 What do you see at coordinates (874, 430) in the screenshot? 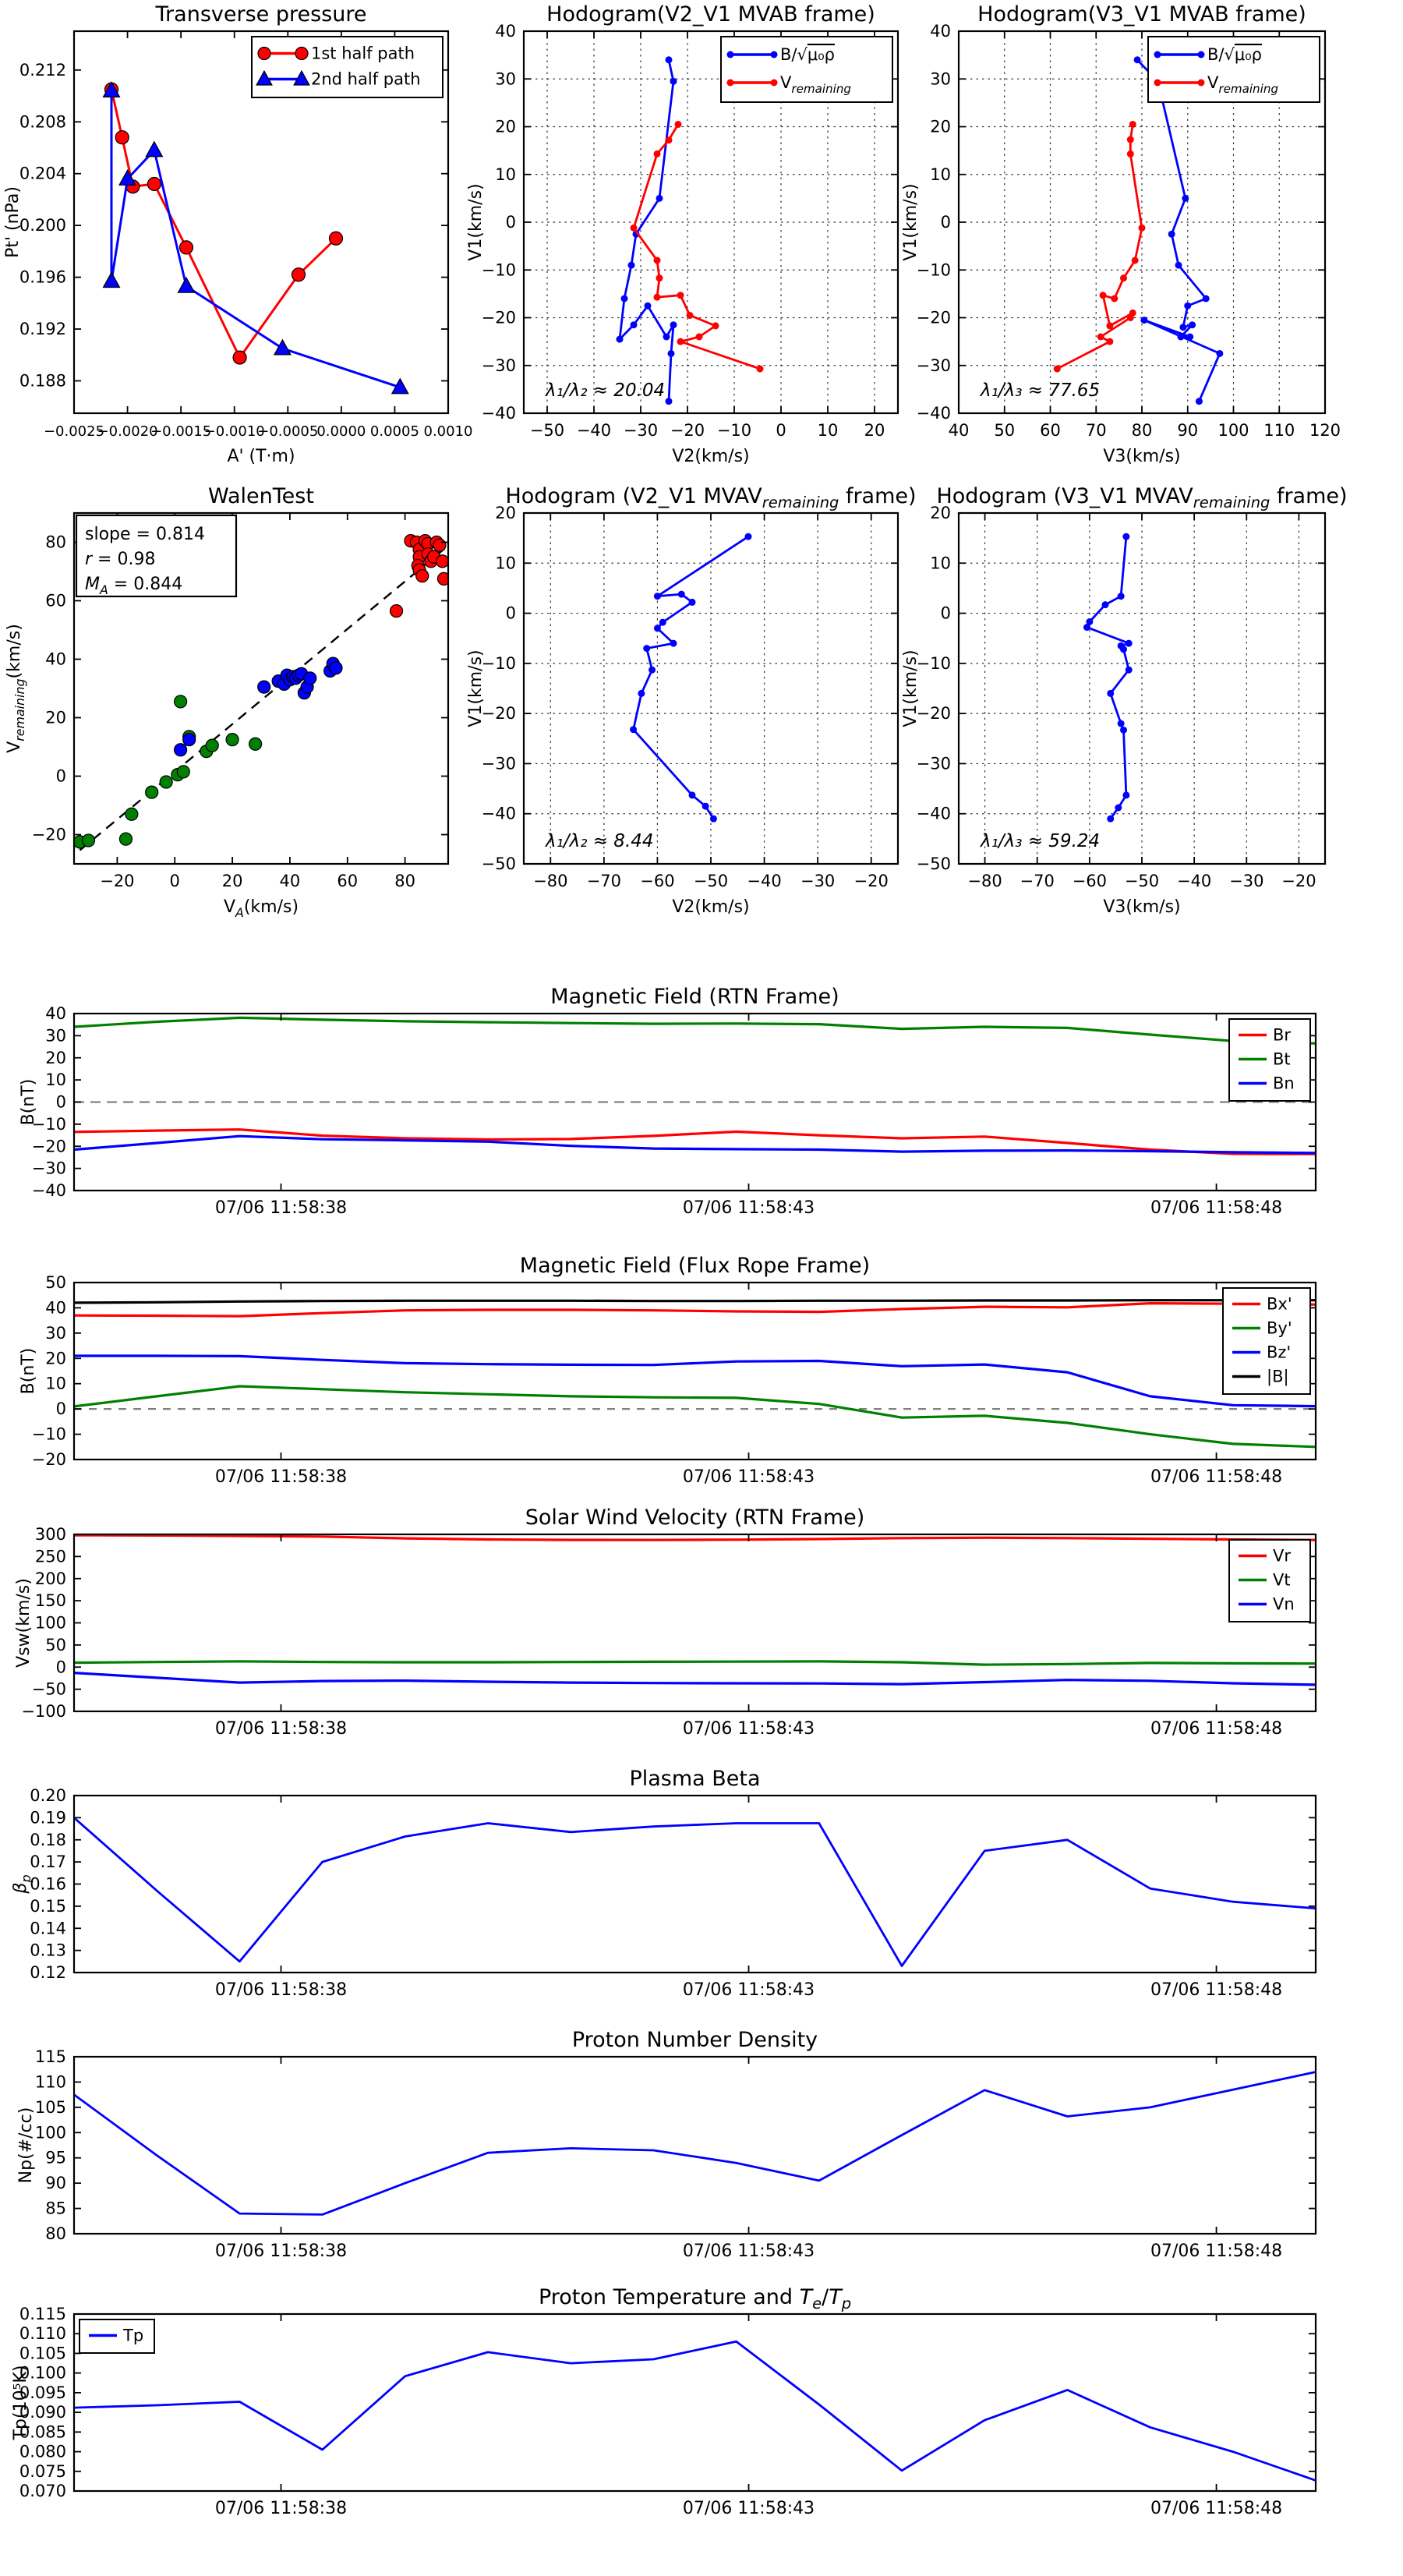
I see `x-tick-label: 20` at bounding box center [874, 430].